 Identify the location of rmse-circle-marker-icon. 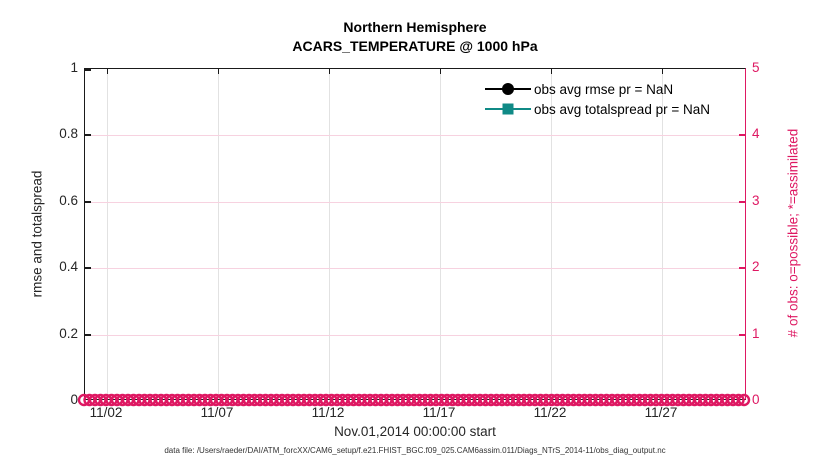
(508, 89).